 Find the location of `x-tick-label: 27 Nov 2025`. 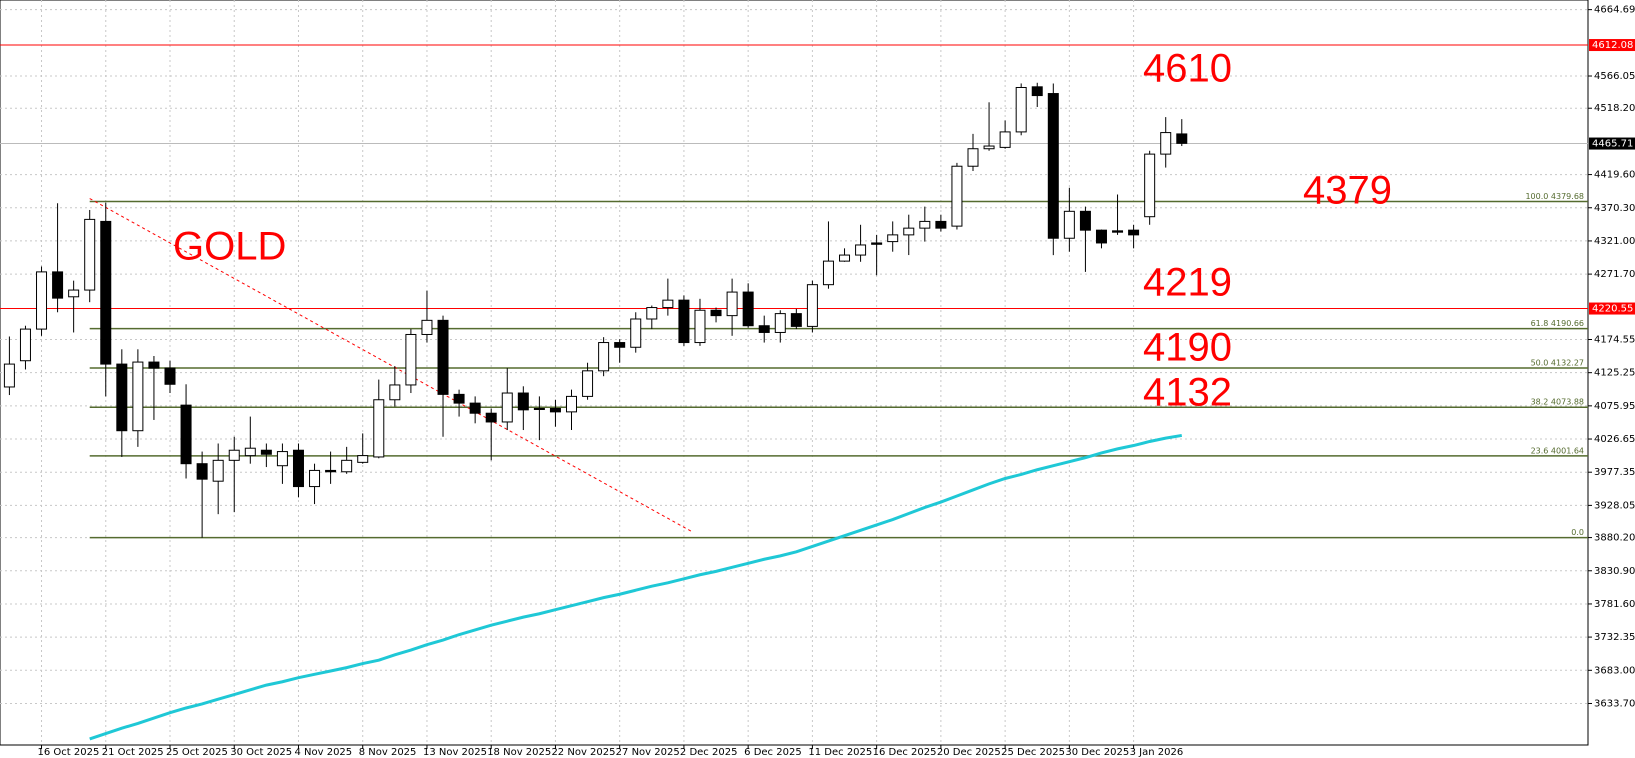

x-tick-label: 27 Nov 2025 is located at coordinates (648, 752).